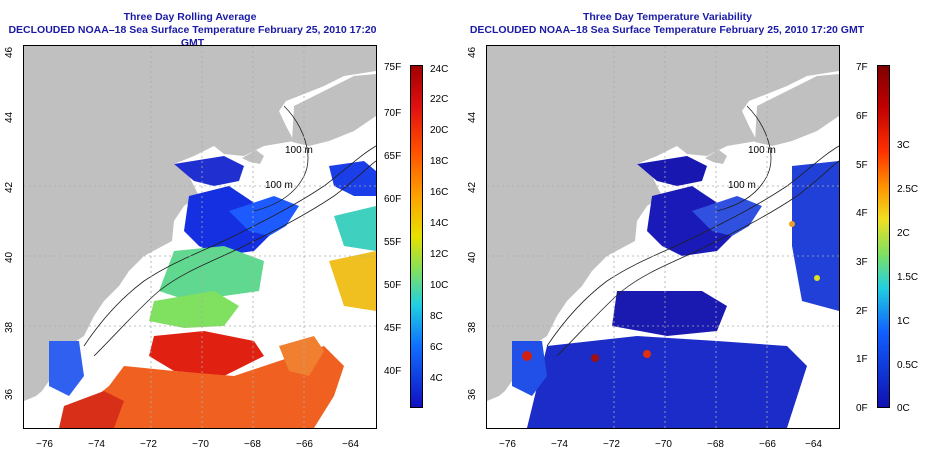 The width and height of the screenshot is (950, 475). Describe the element at coordinates (301, 356) in the screenshot. I see `sst-orange-east` at that location.